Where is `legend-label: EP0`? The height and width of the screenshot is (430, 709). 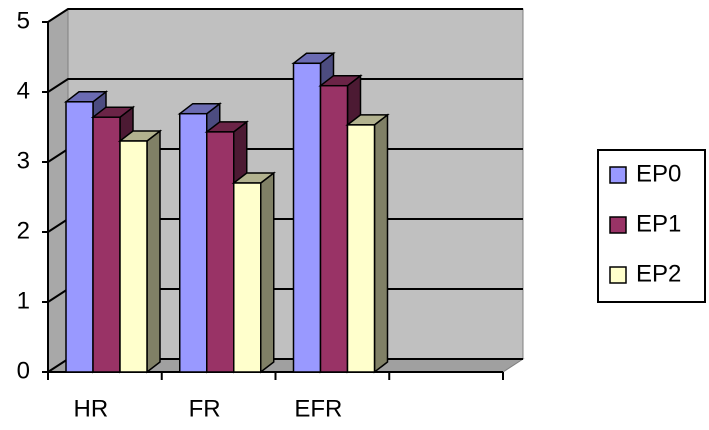 legend-label: EP0 is located at coordinates (658, 173).